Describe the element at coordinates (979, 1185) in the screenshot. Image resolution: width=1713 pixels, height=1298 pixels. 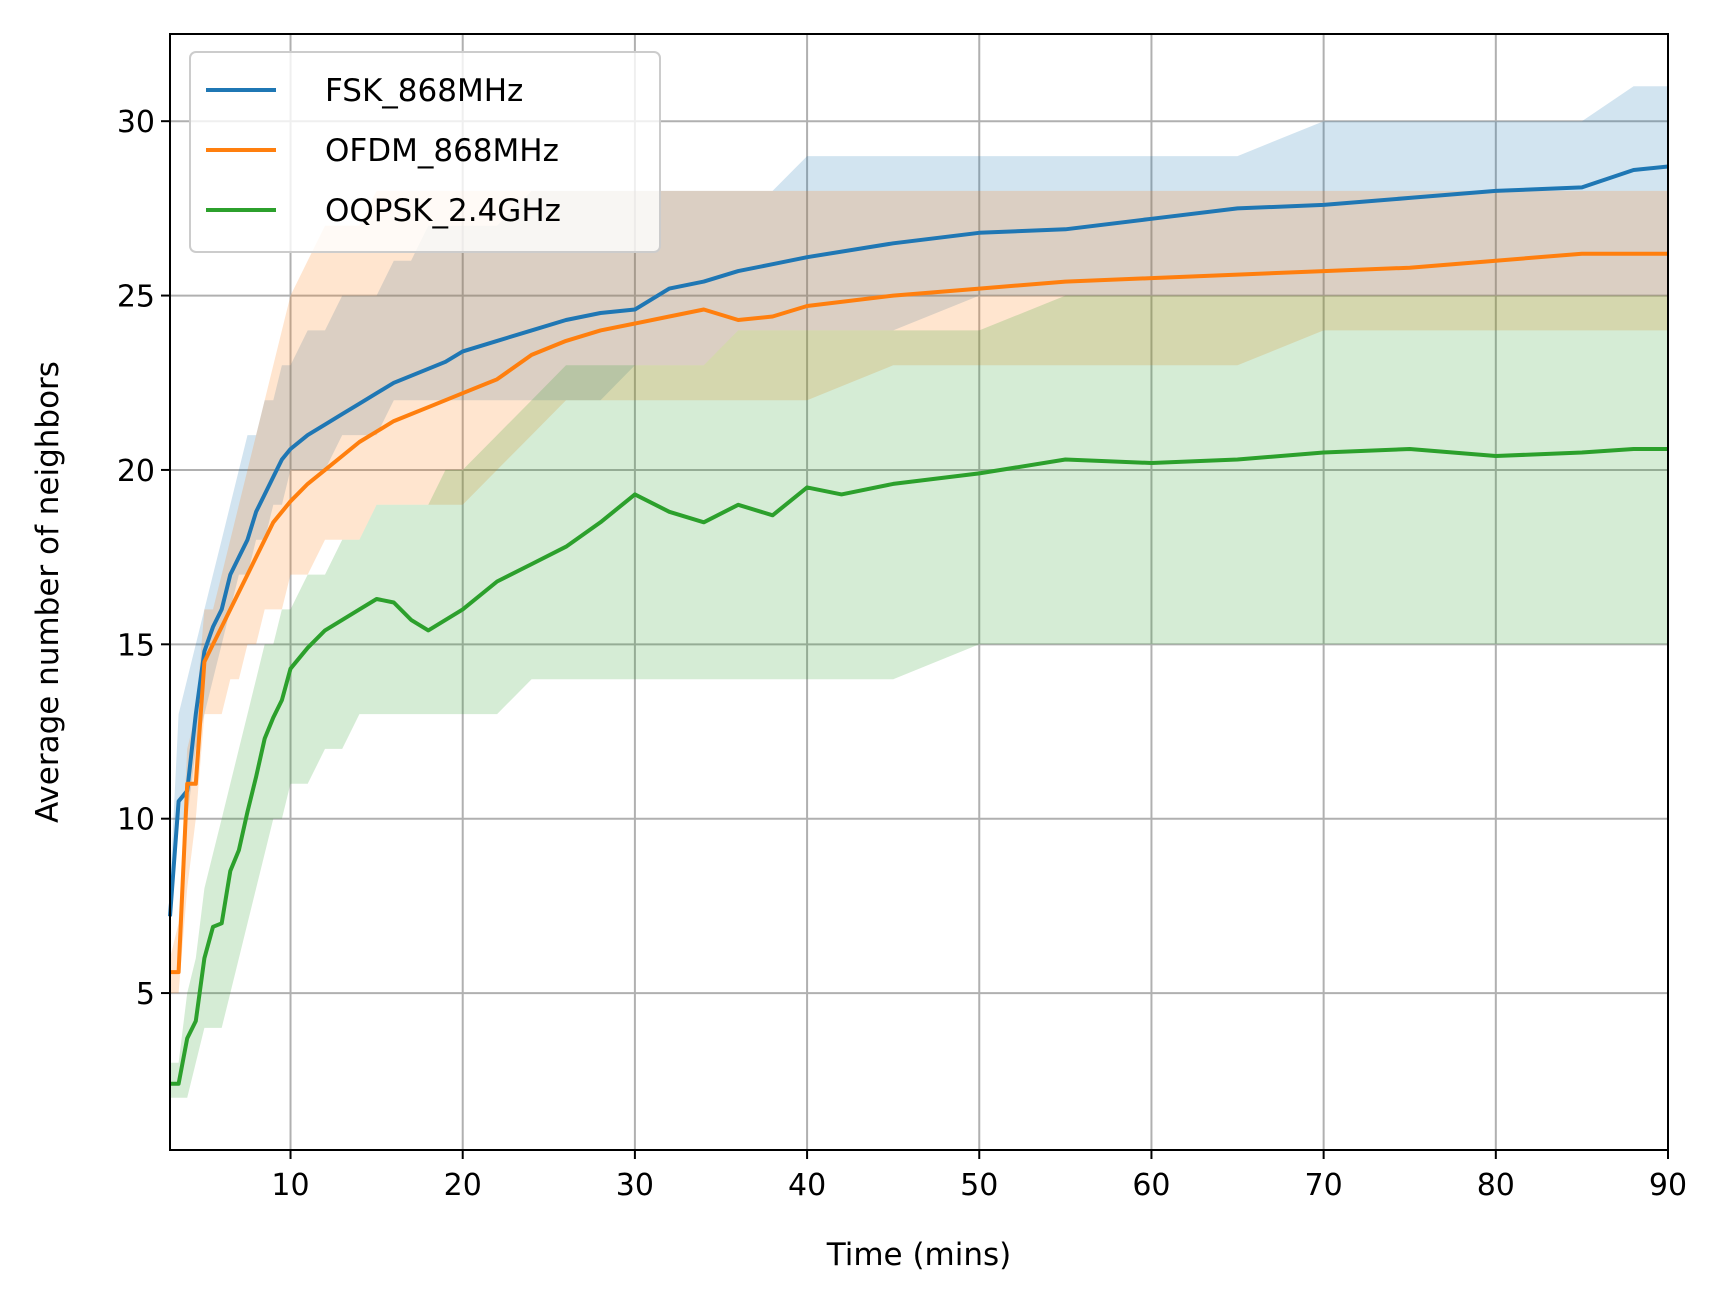
I see `x-tick-label: 50` at that location.